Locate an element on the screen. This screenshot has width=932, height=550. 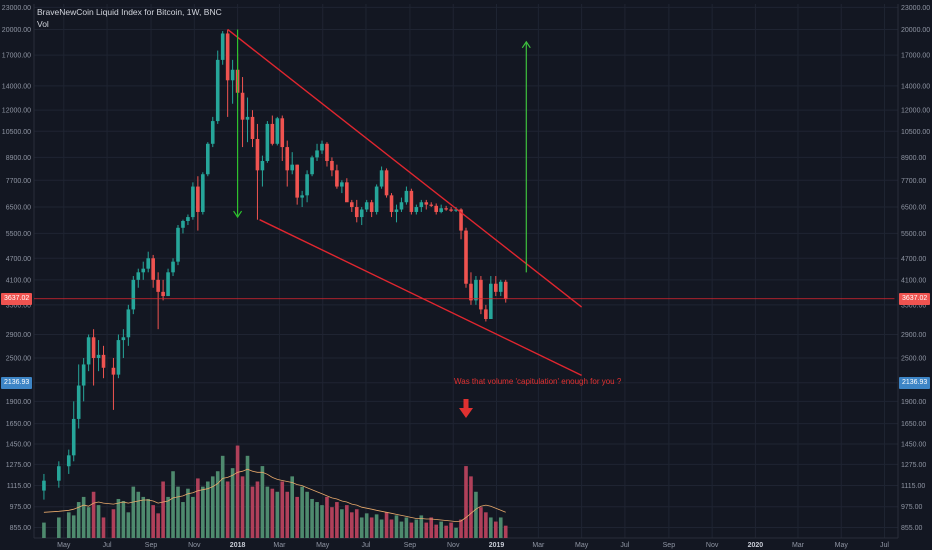
y-tick-label-right: 1650.00 is located at coordinates (913, 424).